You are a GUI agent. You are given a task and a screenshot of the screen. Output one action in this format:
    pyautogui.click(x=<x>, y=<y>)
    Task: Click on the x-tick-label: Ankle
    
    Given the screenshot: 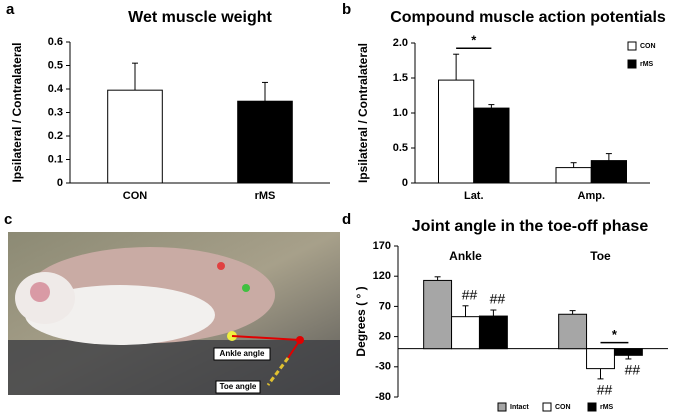 What is the action you would take?
    pyautogui.click(x=465, y=256)
    